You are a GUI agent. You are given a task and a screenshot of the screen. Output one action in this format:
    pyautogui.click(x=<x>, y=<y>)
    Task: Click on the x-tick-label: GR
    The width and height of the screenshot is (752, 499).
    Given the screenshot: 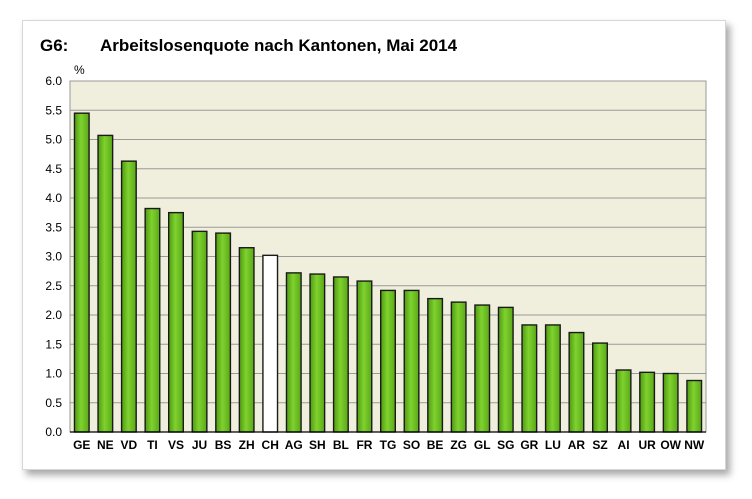 What is the action you would take?
    pyautogui.click(x=529, y=445)
    